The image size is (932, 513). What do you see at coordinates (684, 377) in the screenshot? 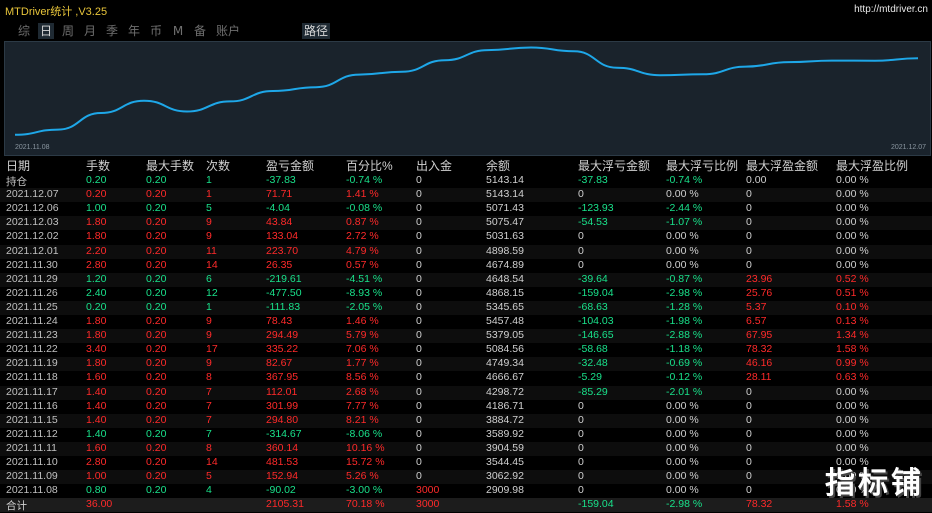
I see `table-cell: -0.12 %` at bounding box center [684, 377].